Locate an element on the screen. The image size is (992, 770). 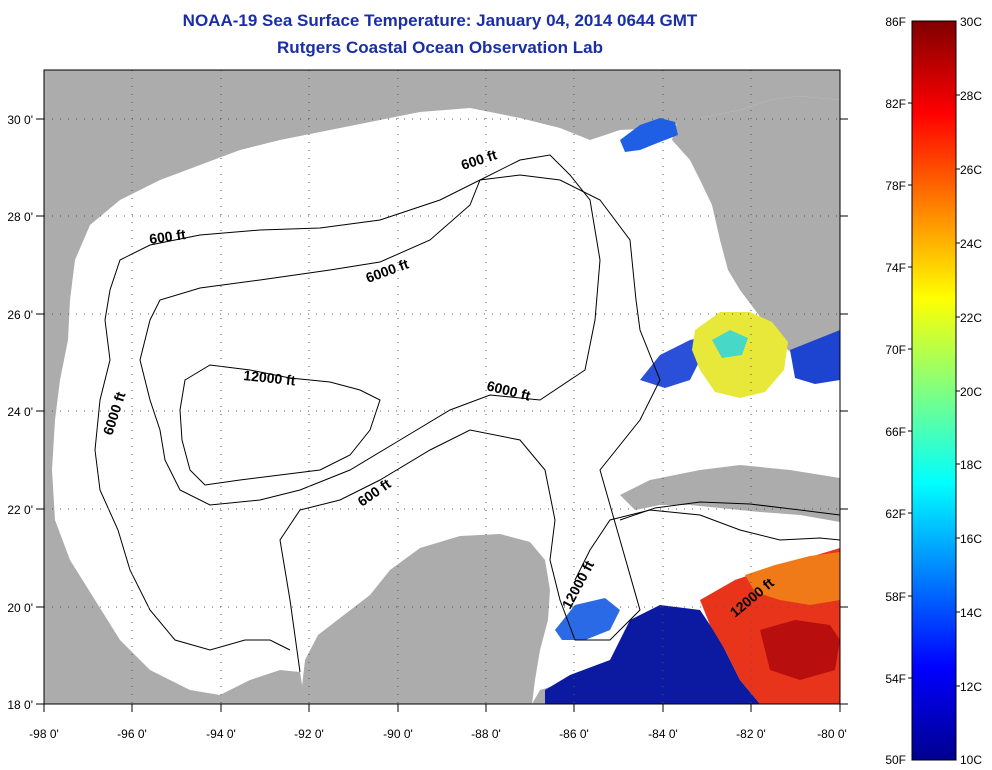
colorbar-label-f: 82F is located at coordinates (895, 104).